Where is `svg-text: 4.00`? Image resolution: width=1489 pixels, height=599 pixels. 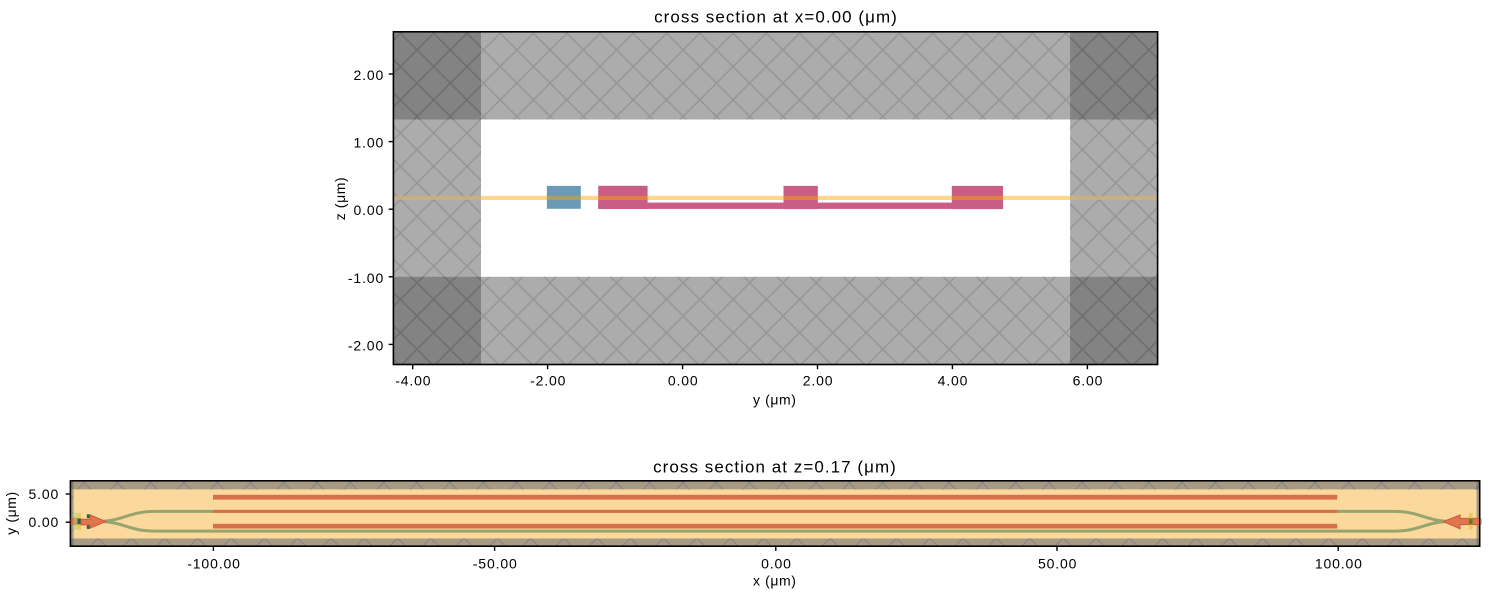
svg-text: 4.00 is located at coordinates (953, 380).